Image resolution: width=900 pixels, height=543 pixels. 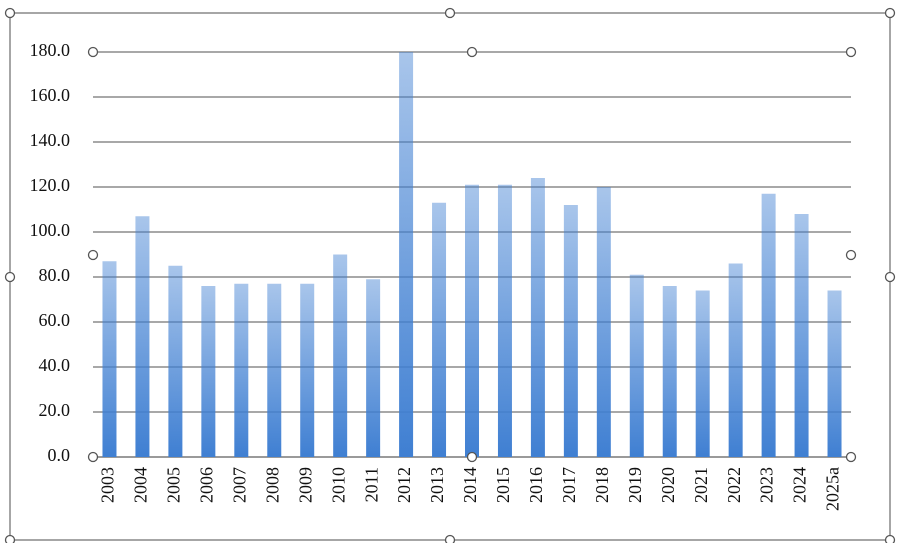 What do you see at coordinates (55, 410) in the screenshot?
I see `y-tick-label: 20.0` at bounding box center [55, 410].